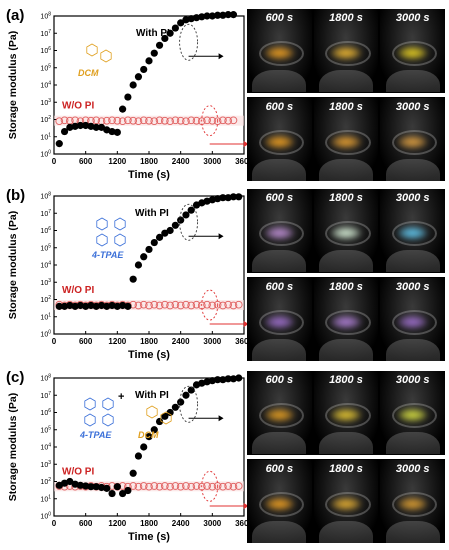  I want to click on sample-photo: 1800 s, so click(346, 501).